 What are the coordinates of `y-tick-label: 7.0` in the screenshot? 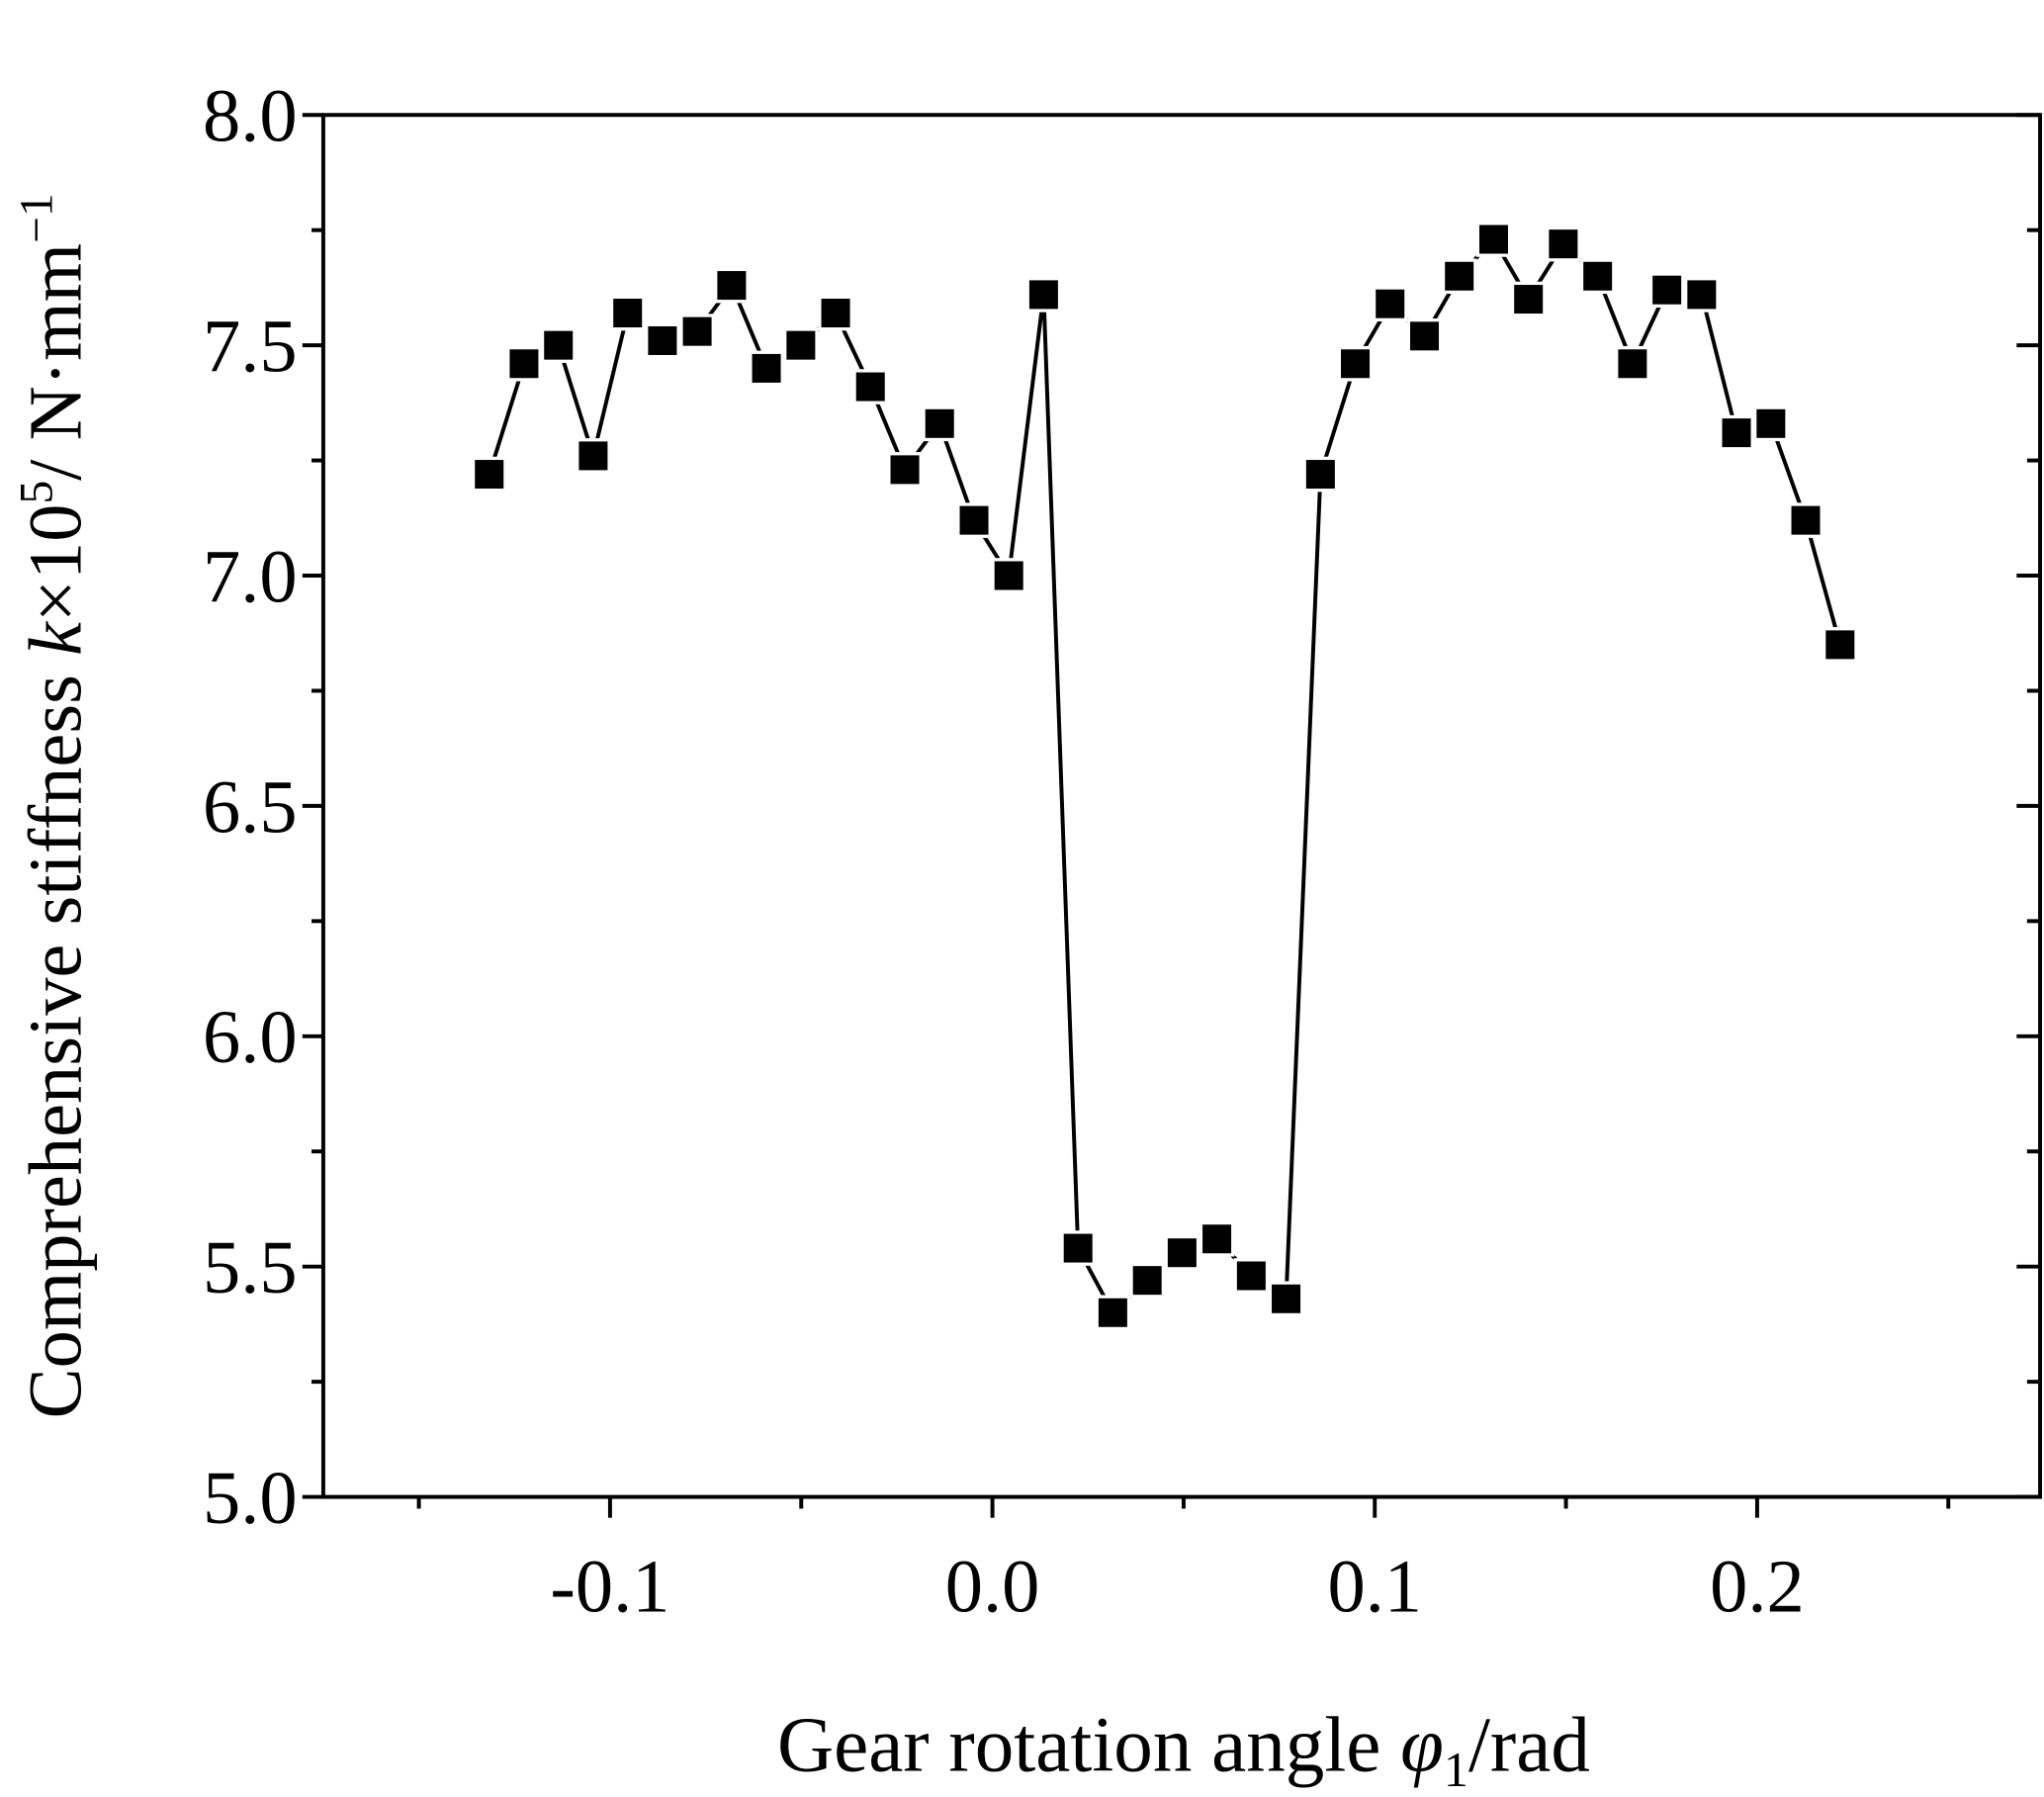 It's located at (250, 576).